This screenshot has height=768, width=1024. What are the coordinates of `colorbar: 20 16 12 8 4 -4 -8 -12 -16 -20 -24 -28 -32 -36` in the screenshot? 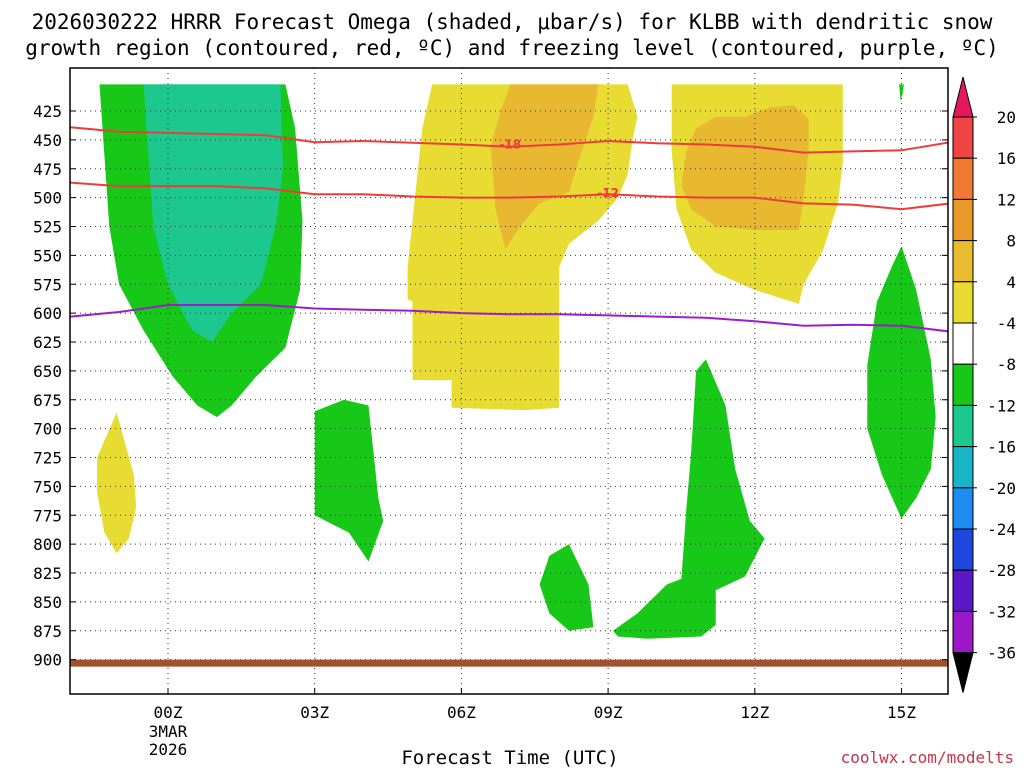 It's located at (984, 384).